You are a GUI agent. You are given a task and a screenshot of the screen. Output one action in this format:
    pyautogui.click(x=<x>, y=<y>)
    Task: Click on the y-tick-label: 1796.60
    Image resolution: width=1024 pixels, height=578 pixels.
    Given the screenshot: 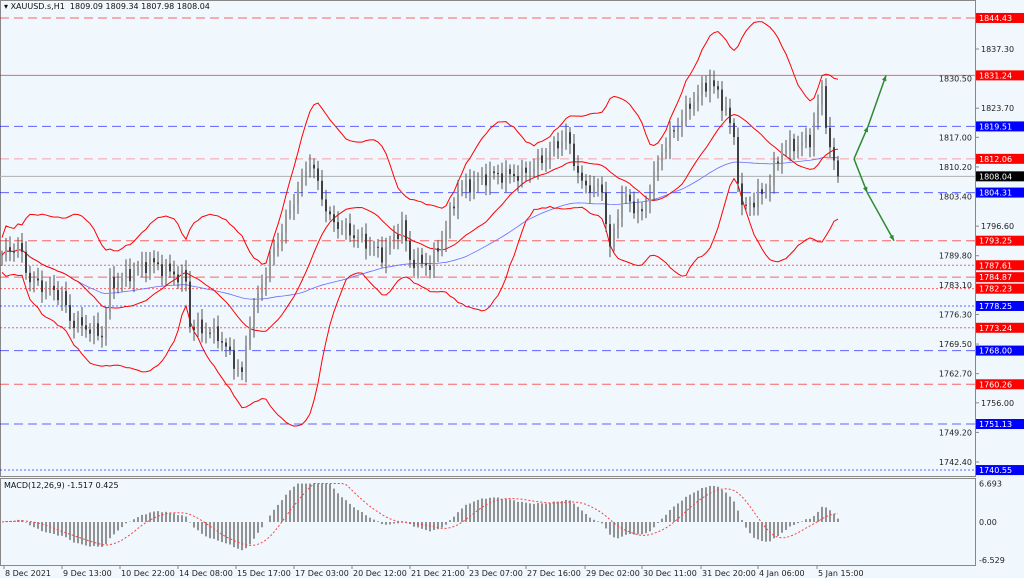 What is the action you would take?
    pyautogui.click(x=997, y=226)
    